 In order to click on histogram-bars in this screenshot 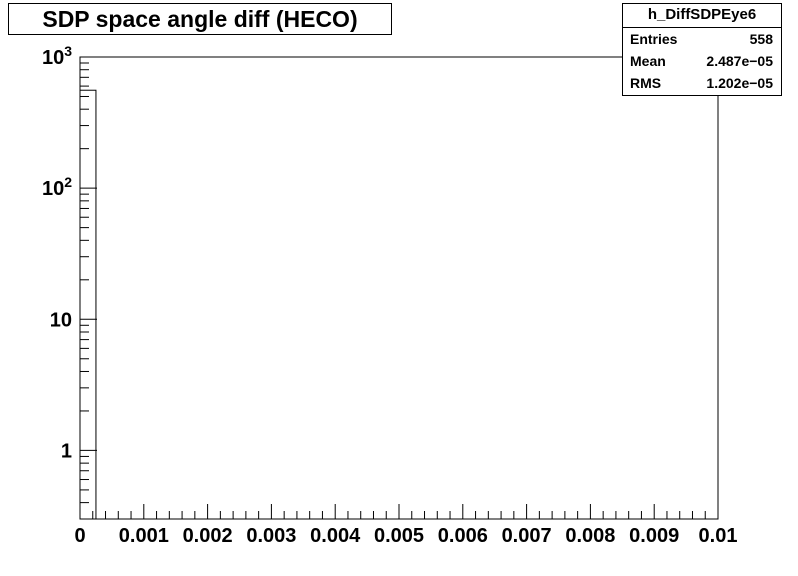, I will do `click(88, 304)`.